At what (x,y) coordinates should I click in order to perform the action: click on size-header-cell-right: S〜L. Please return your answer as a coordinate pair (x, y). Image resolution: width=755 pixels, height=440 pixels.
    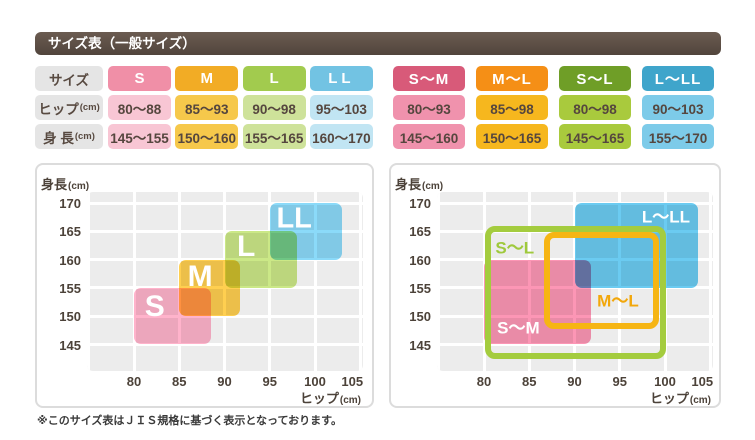
    Looking at the image, I should click on (595, 78).